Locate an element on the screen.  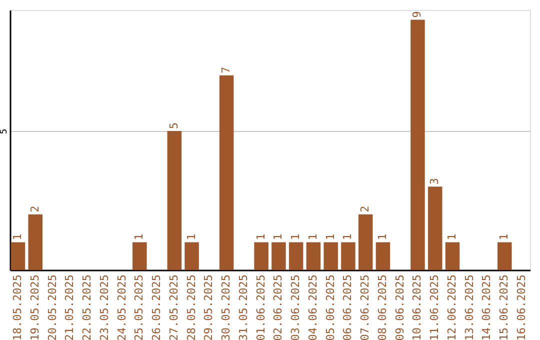
x-tick-label: 05.06.2025 is located at coordinates (330, 307).